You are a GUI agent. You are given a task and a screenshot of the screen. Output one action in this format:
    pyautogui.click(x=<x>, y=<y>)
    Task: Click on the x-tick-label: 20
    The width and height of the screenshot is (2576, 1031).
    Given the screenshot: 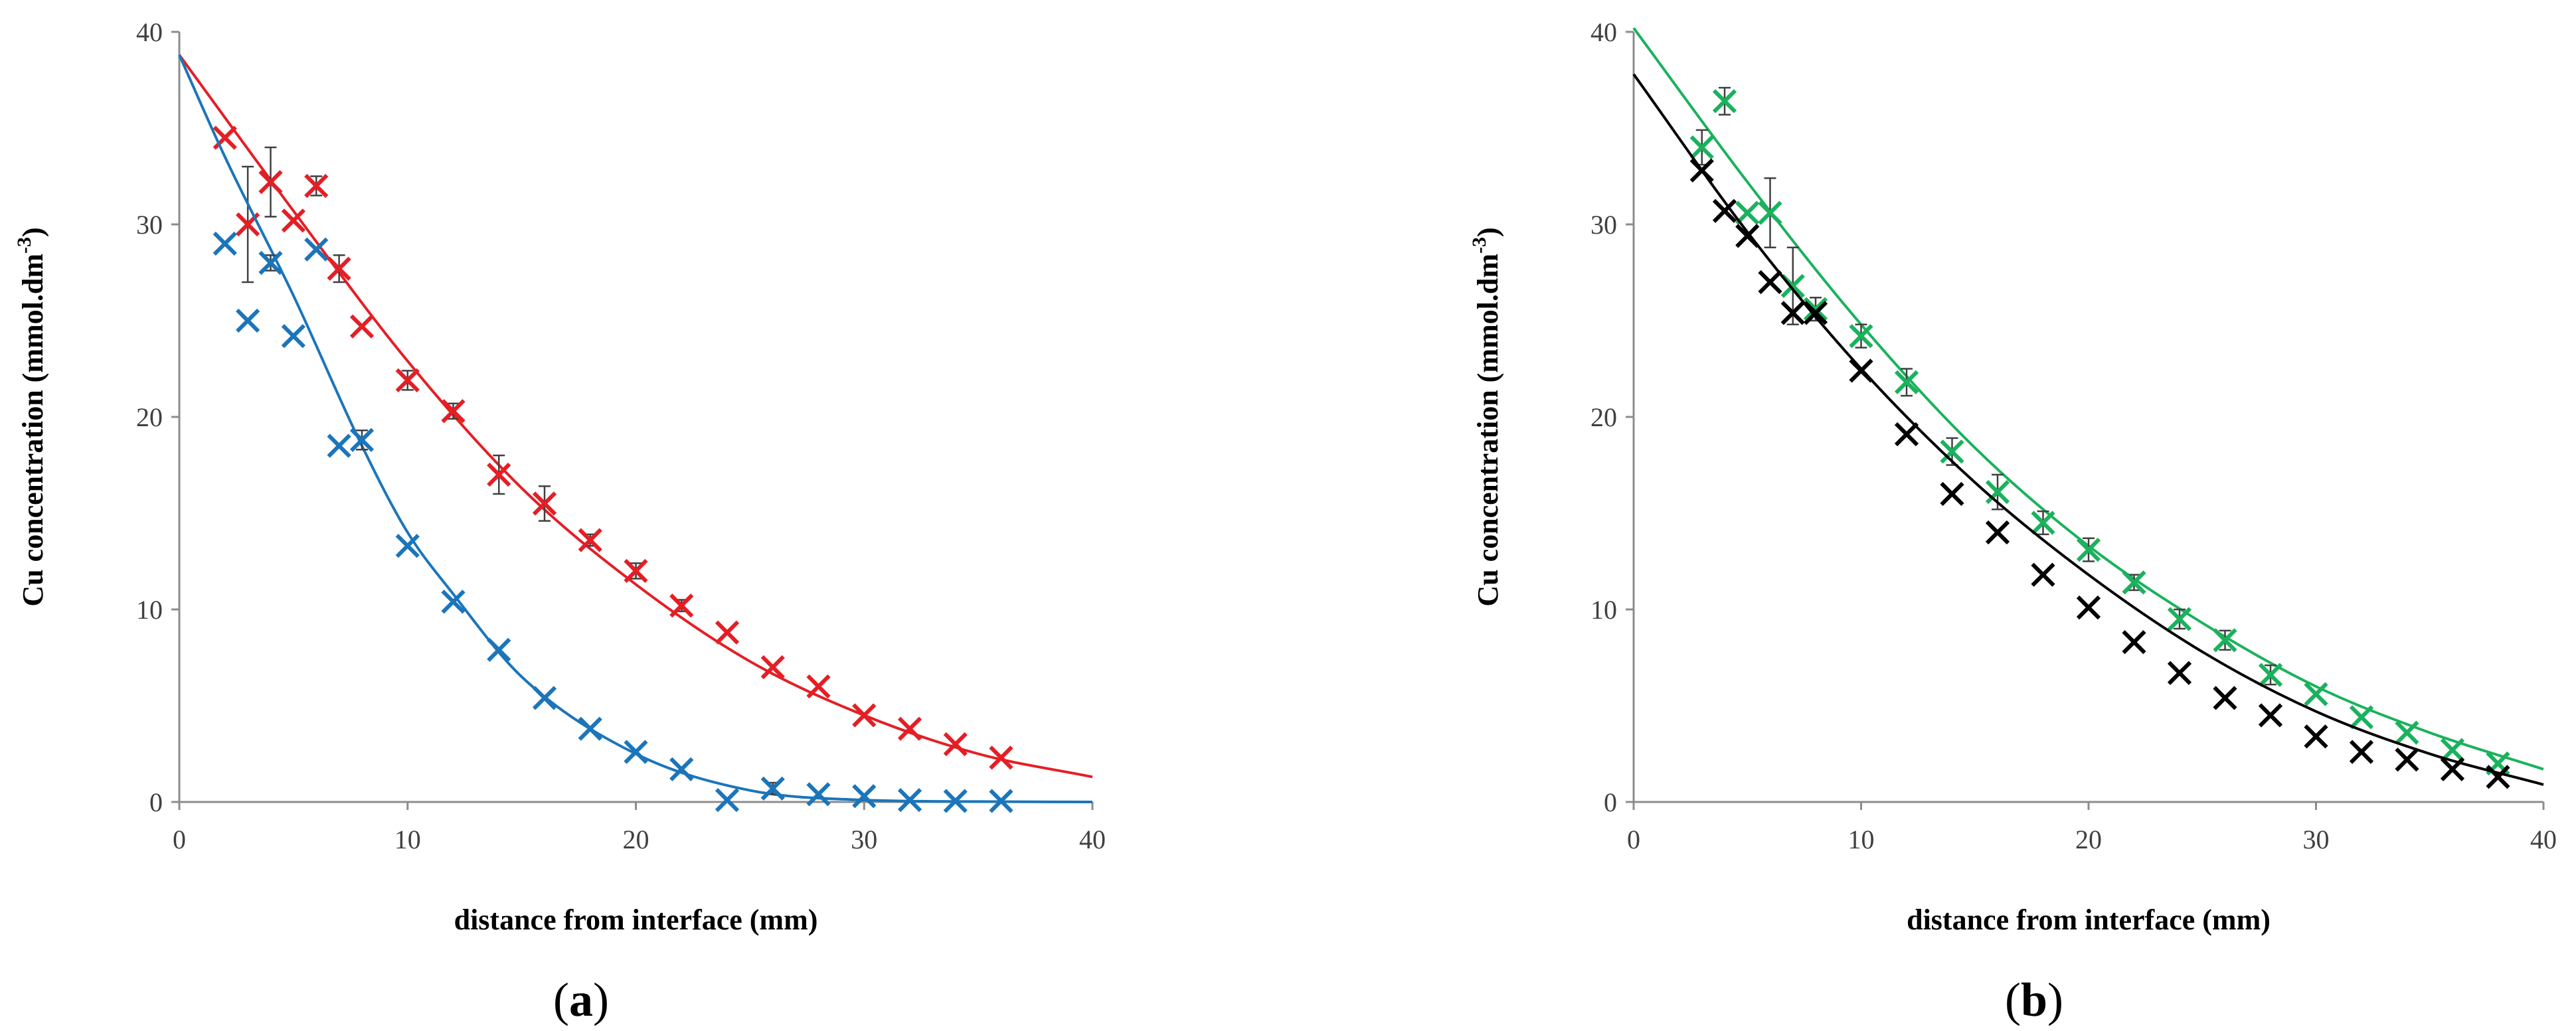 What is the action you would take?
    pyautogui.click(x=636, y=839)
    